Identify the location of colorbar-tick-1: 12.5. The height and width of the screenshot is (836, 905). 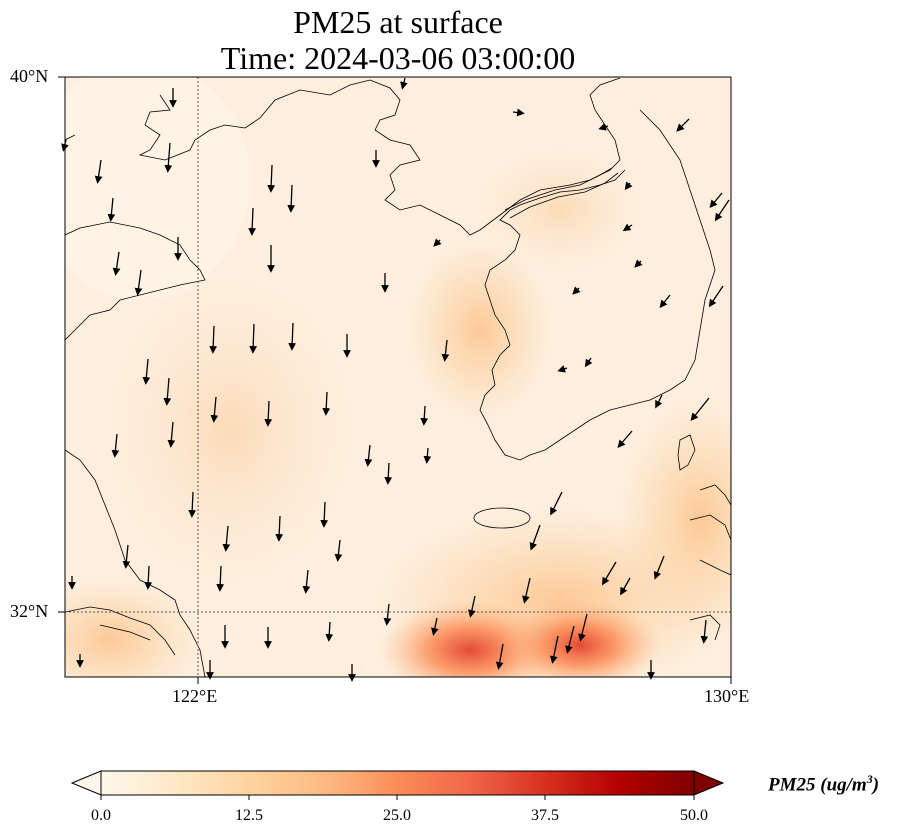
(249, 815).